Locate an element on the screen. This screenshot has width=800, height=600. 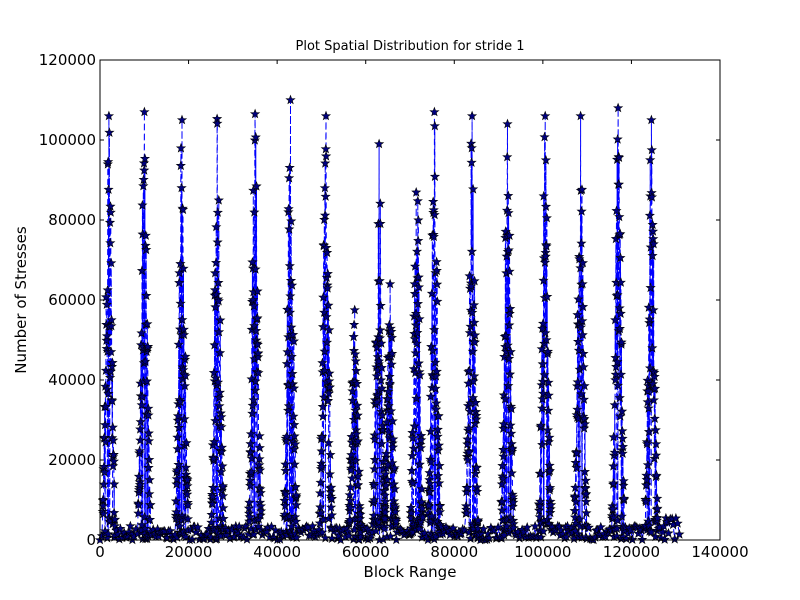
x-tick-label: 100000 is located at coordinates (542, 552).